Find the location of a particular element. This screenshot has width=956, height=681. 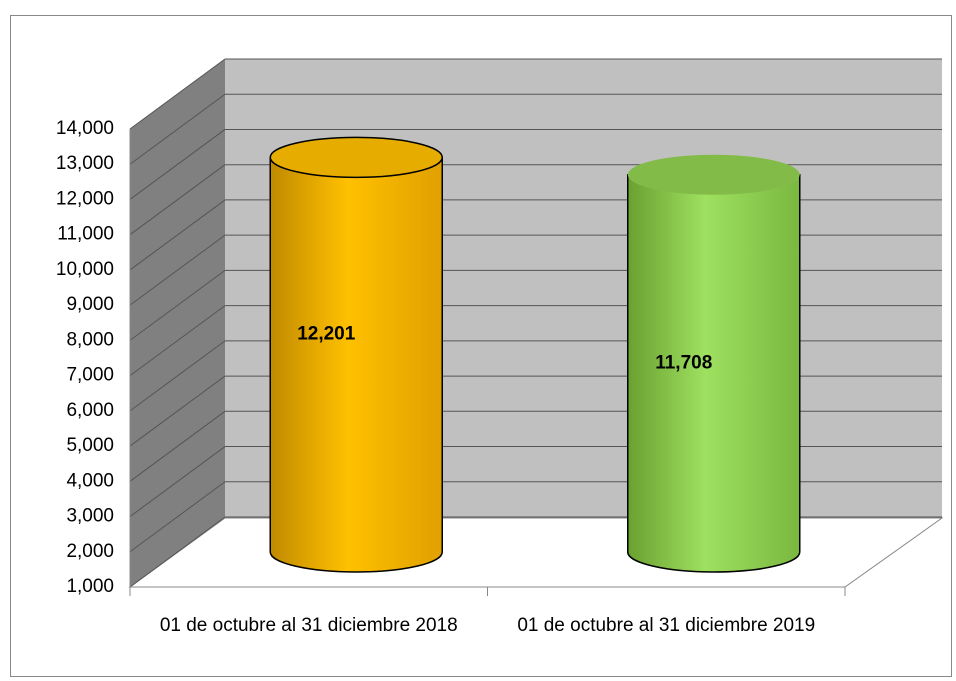

data-label: 11,708 is located at coordinates (683, 362).